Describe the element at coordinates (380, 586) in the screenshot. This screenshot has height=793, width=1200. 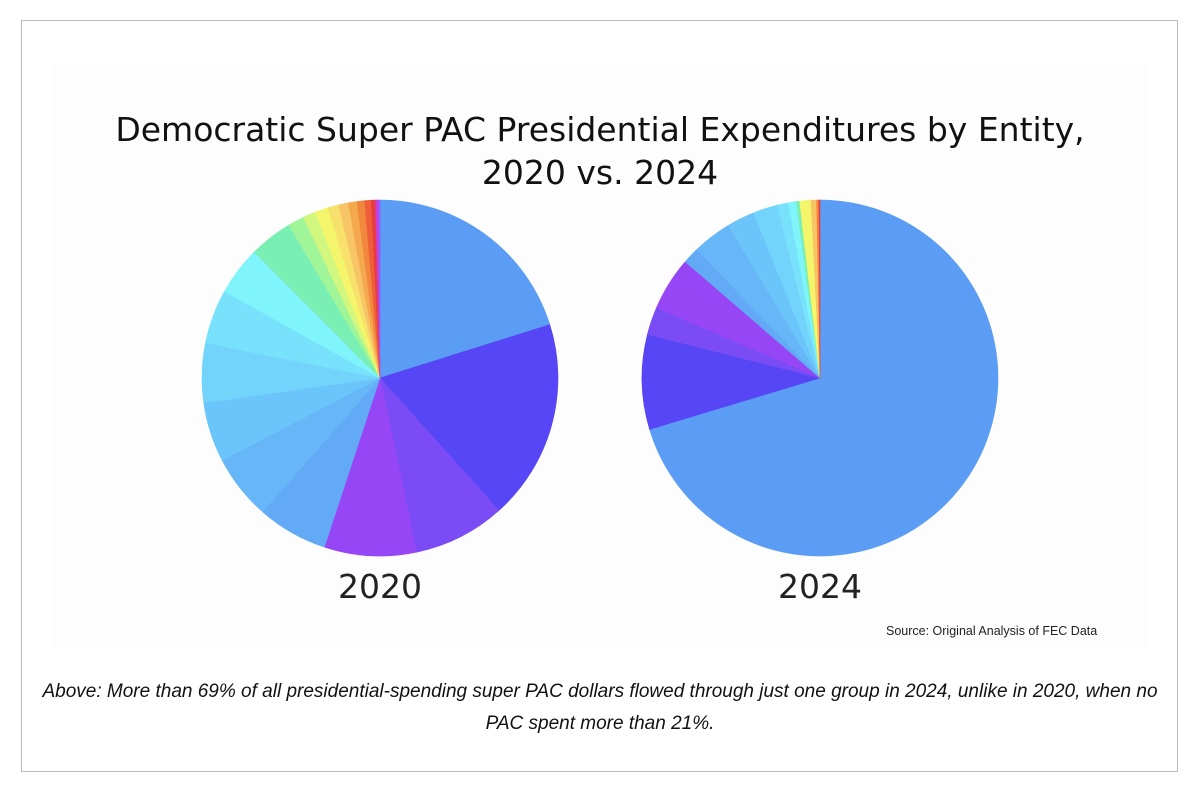
I see `pie-label-2020: 2020` at that location.